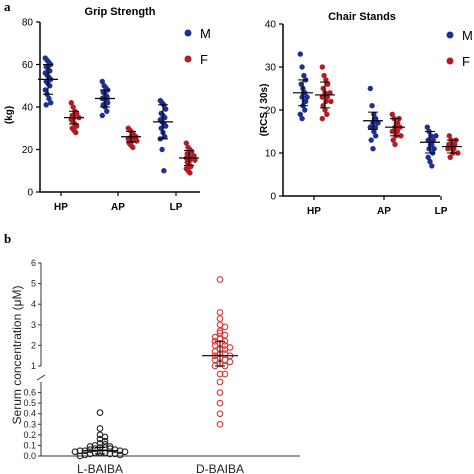 The image size is (474, 474). Describe the element at coordinates (29, 424) in the screenshot. I see `y-tick-label: 0.3` at that location.